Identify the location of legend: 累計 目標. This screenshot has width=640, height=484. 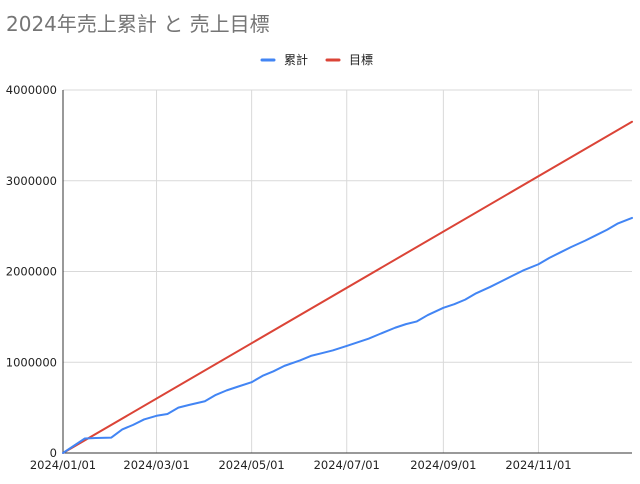
(316, 59).